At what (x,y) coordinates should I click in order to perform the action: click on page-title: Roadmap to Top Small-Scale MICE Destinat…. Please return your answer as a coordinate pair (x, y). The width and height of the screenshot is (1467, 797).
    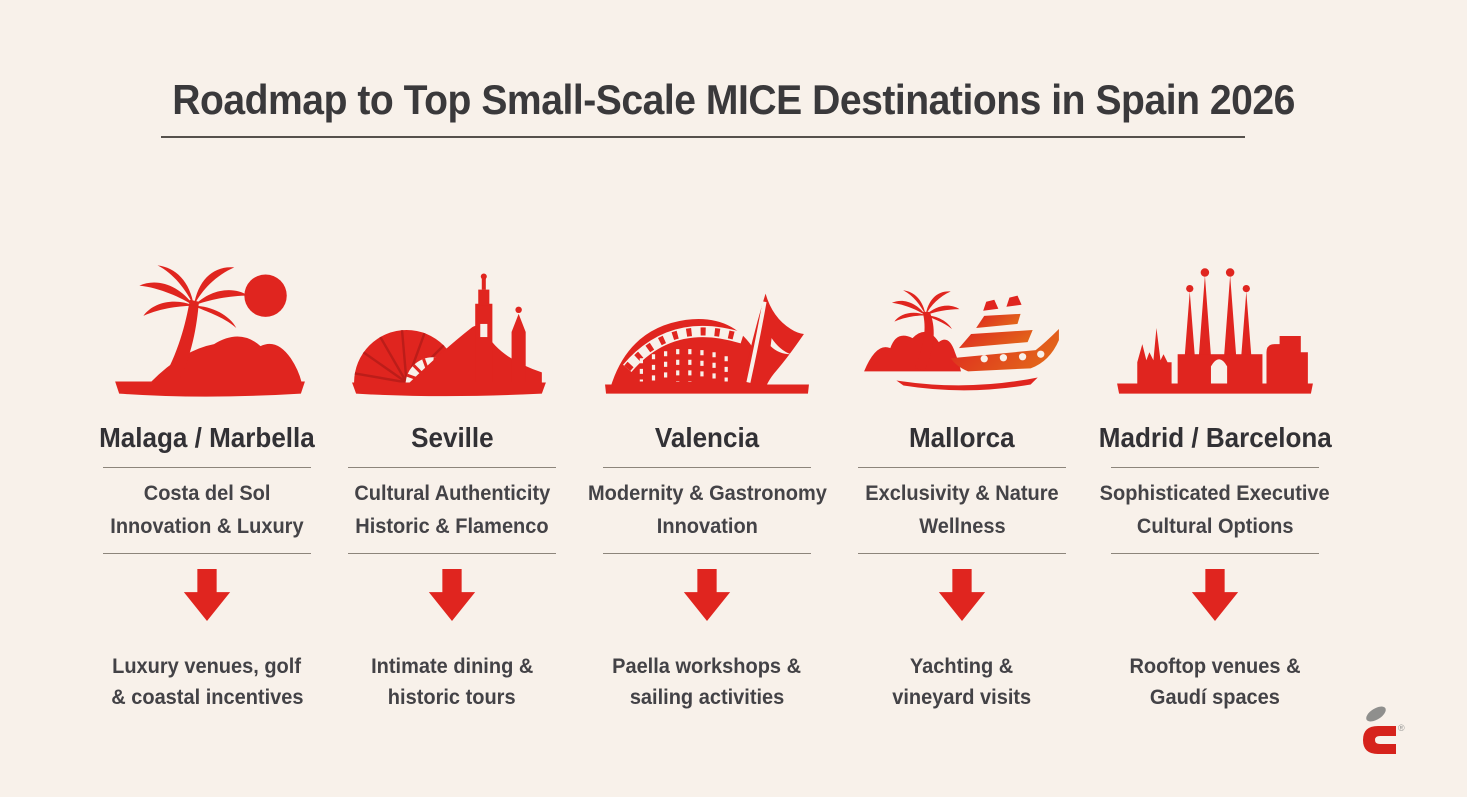
    Looking at the image, I should click on (733, 100).